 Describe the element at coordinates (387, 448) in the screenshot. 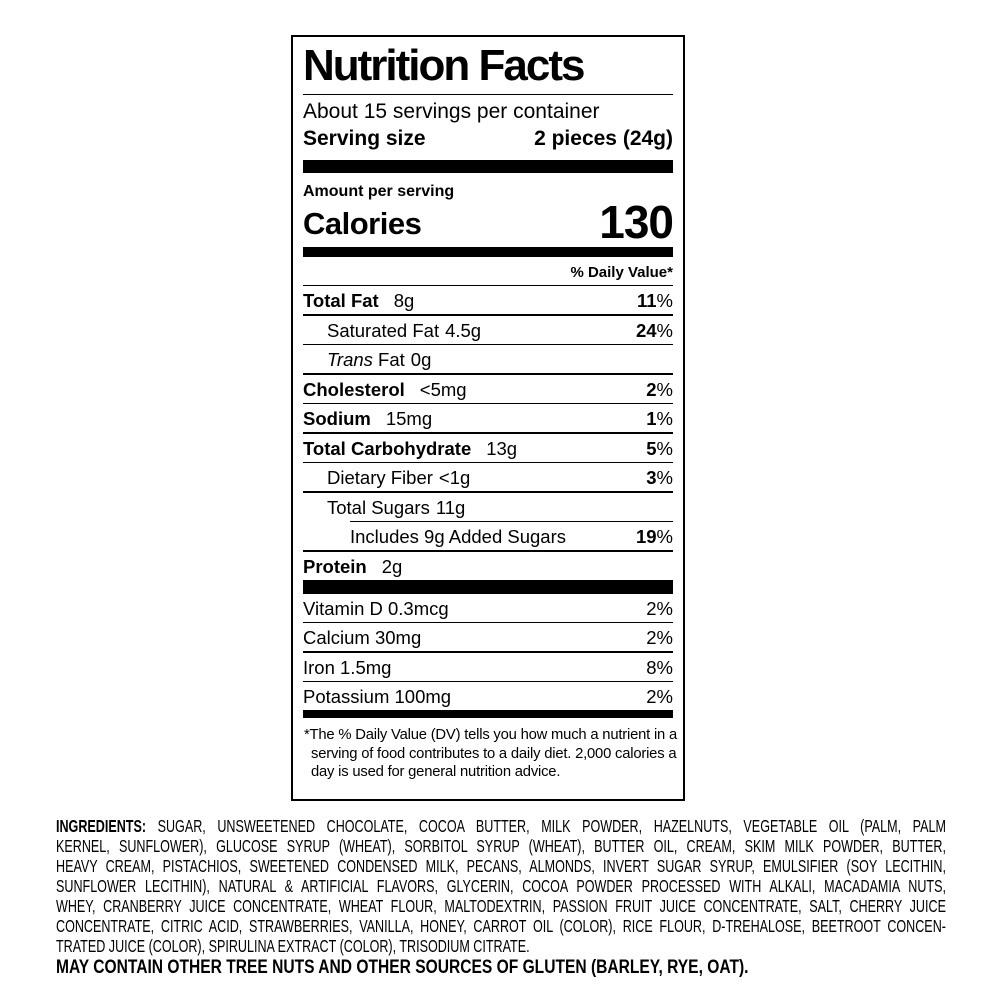

I see `nutrient-name: Total Carbohydrate` at that location.